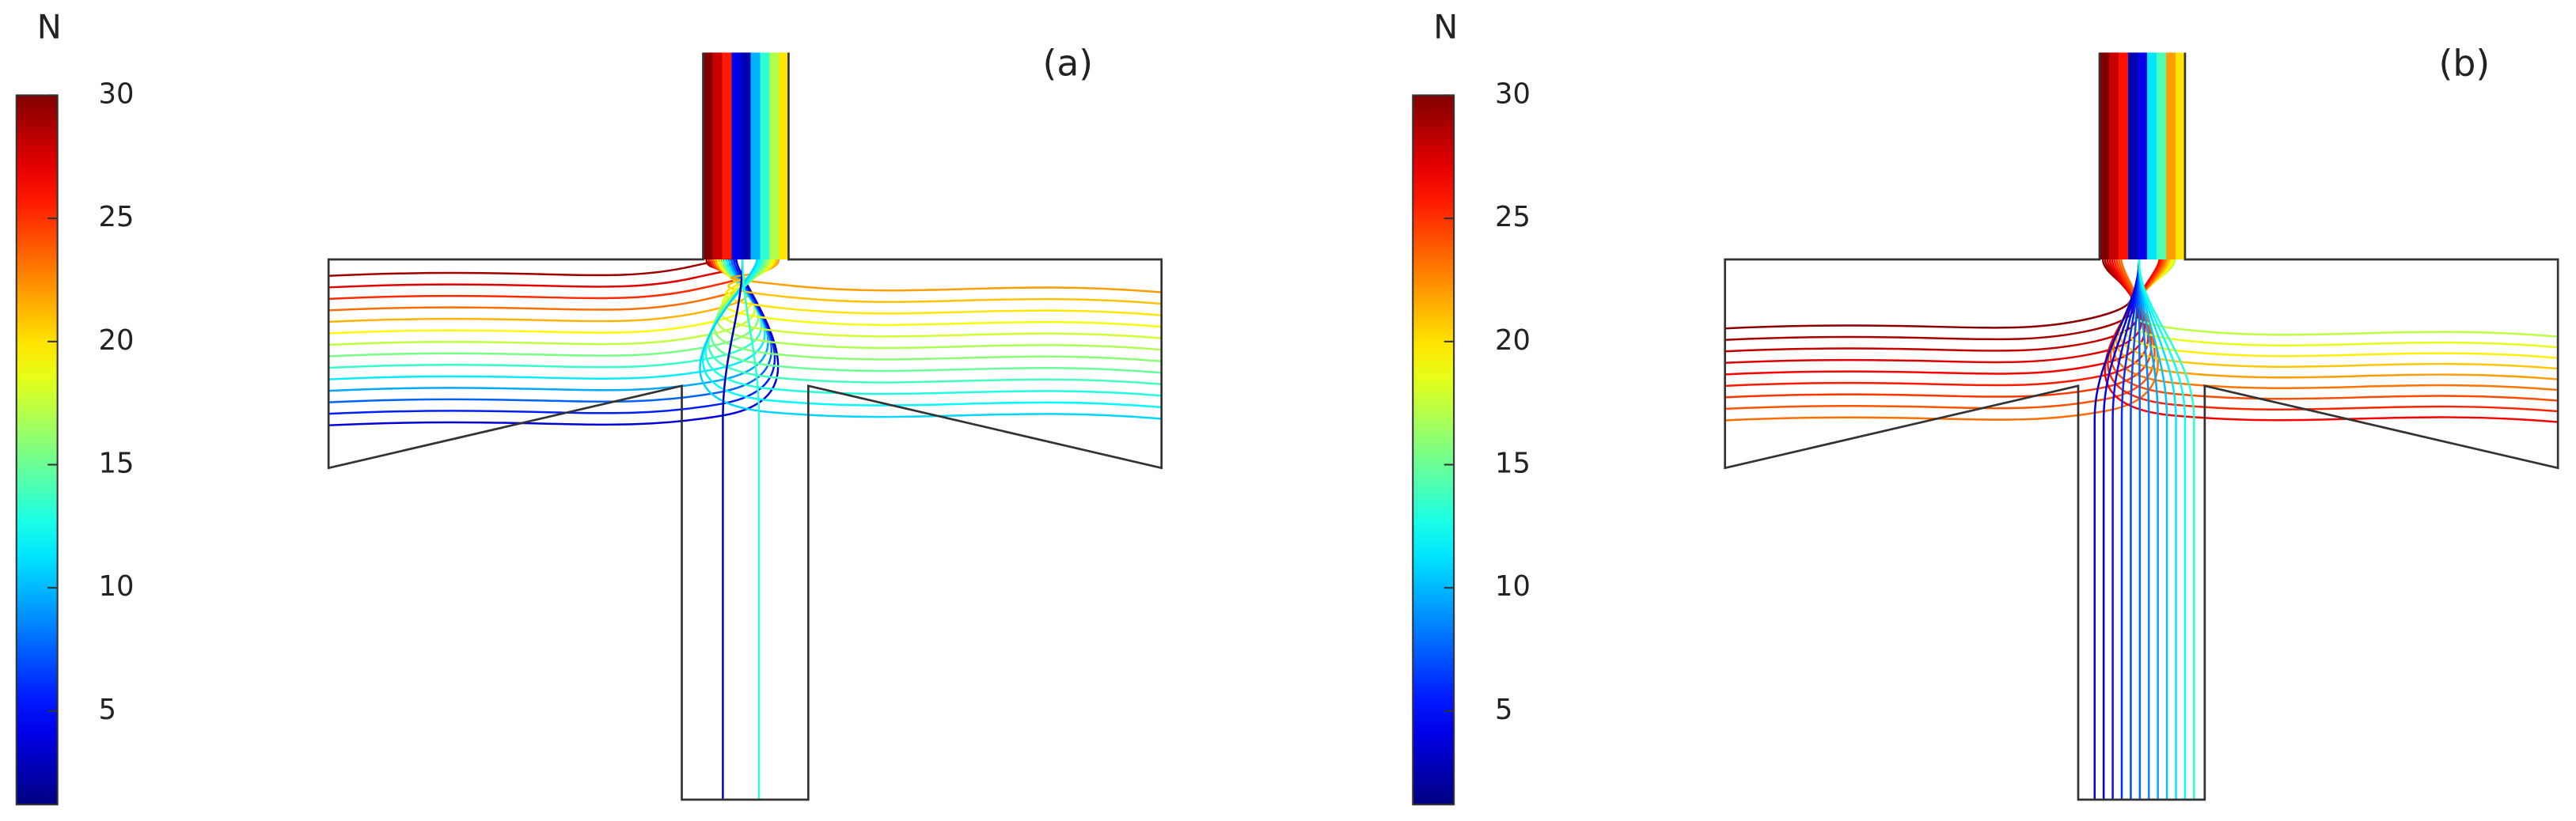 The width and height of the screenshot is (2576, 821). Describe the element at coordinates (2465, 64) in the screenshot. I see `panel-label: (b)` at that location.